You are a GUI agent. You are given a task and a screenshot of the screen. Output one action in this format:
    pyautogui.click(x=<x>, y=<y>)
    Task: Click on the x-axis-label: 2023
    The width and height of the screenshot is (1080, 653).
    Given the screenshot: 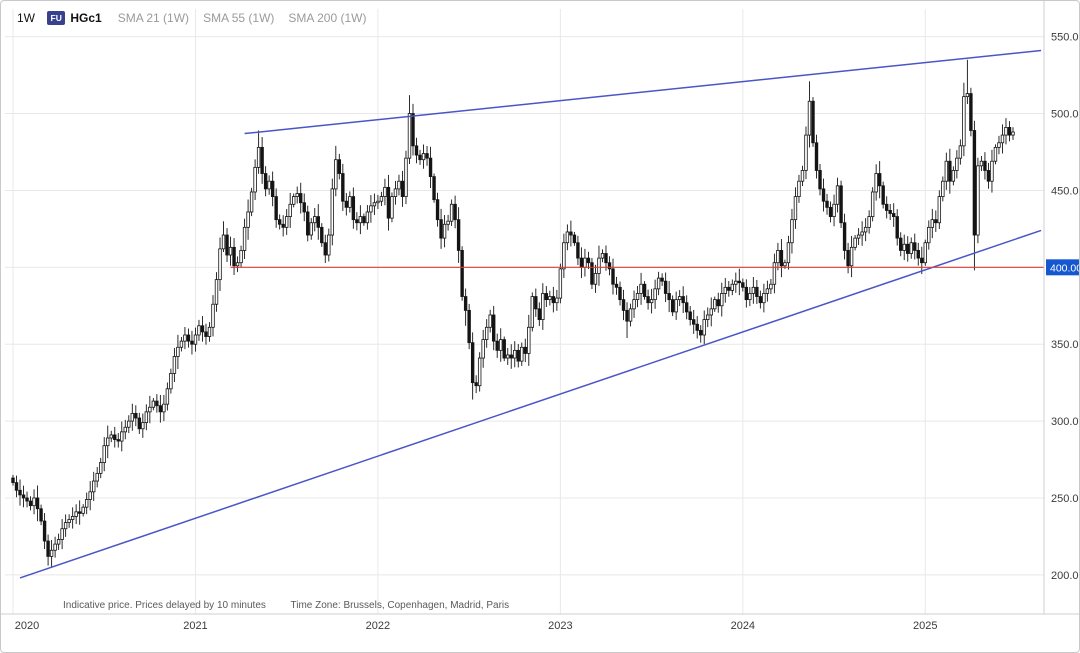 What is the action you would take?
    pyautogui.click(x=560, y=626)
    